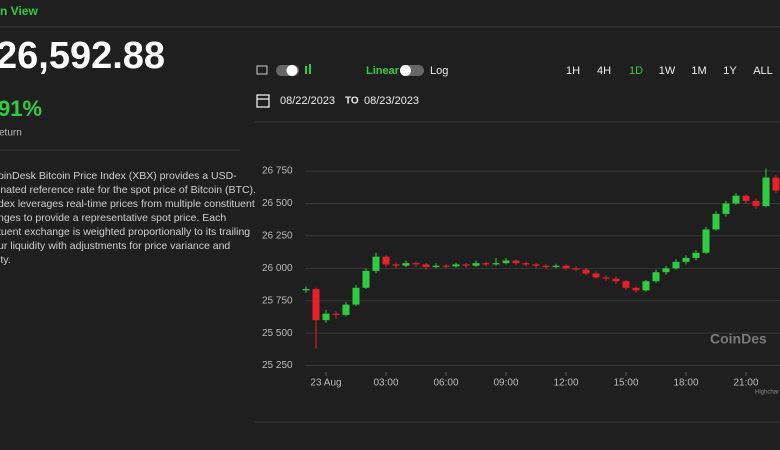 Image resolution: width=780 pixels, height=450 pixels. Describe the element at coordinates (730, 71) in the screenshot. I see `range-button: 1Y` at that location.